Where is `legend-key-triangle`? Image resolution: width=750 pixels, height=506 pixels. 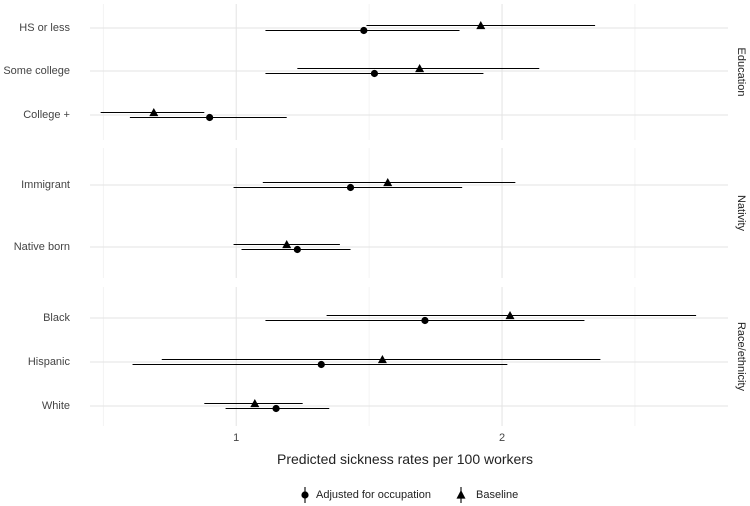
legend-key-triangle is located at coordinates (461, 494).